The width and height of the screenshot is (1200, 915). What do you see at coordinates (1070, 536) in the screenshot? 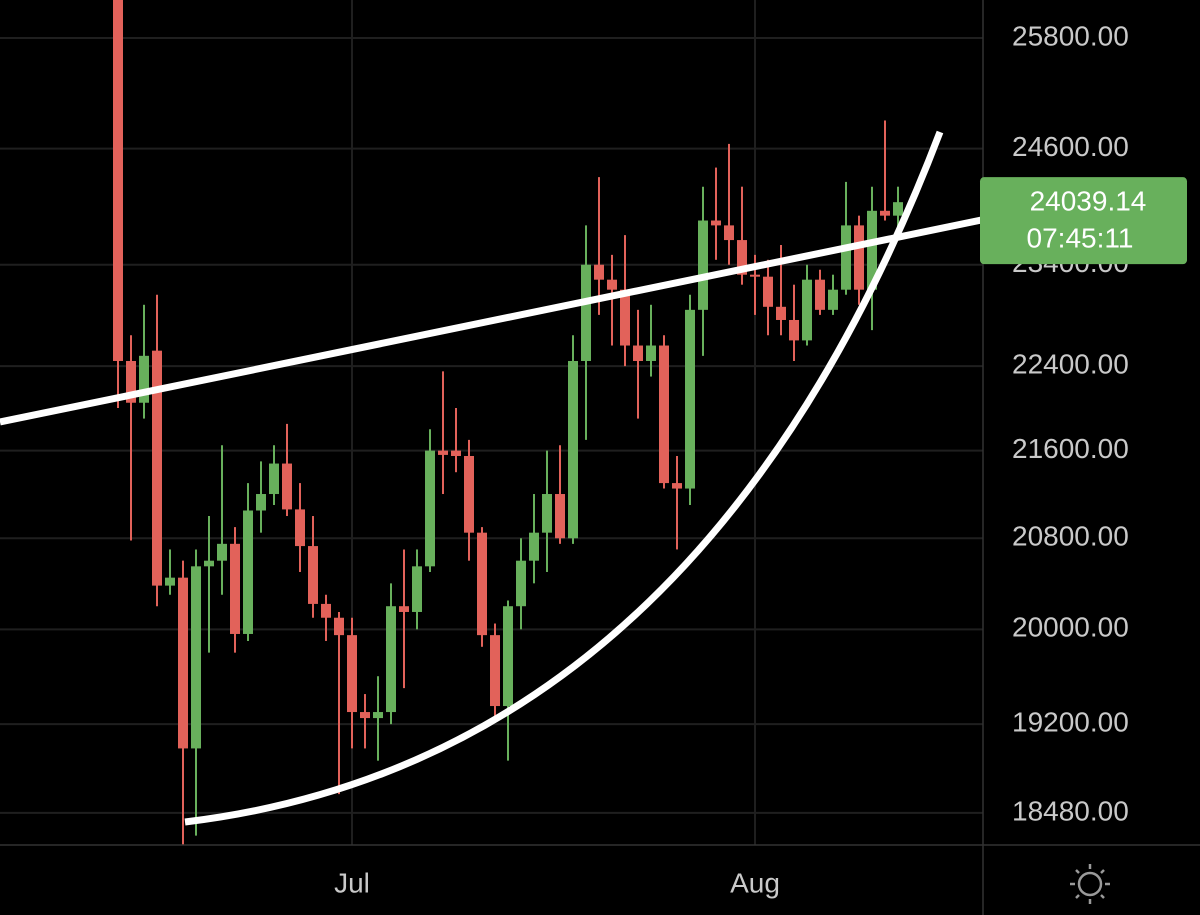
I see `y-tick-label: 20800.00` at bounding box center [1070, 536].